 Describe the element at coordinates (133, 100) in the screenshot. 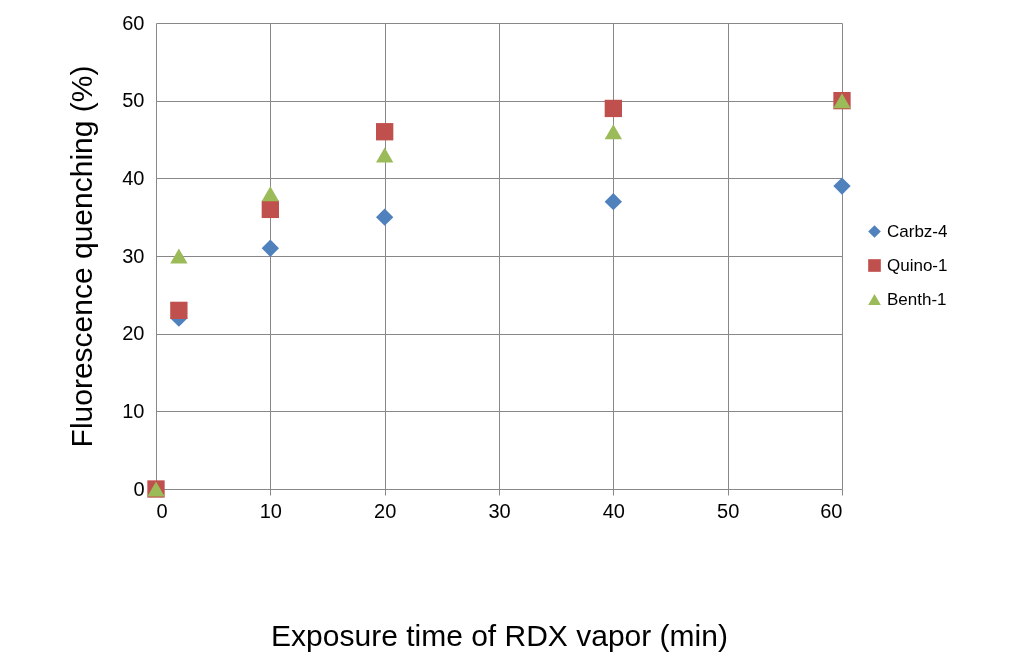

I see `y-tick-label: 50` at that location.